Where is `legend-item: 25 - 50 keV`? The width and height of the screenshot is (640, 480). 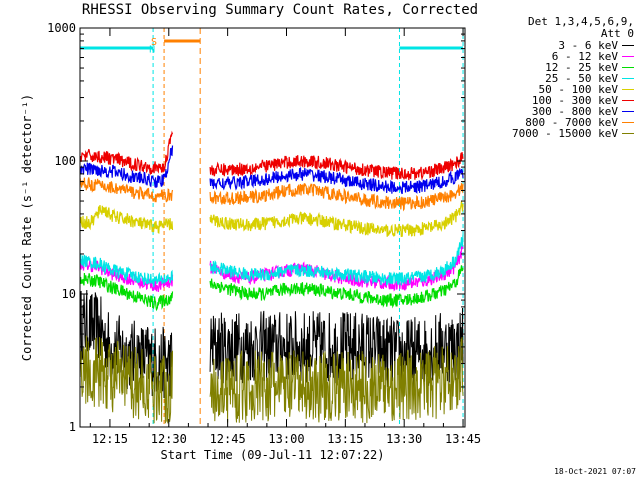
legend-item: 25 - 50 keV is located at coordinates (554, 78).